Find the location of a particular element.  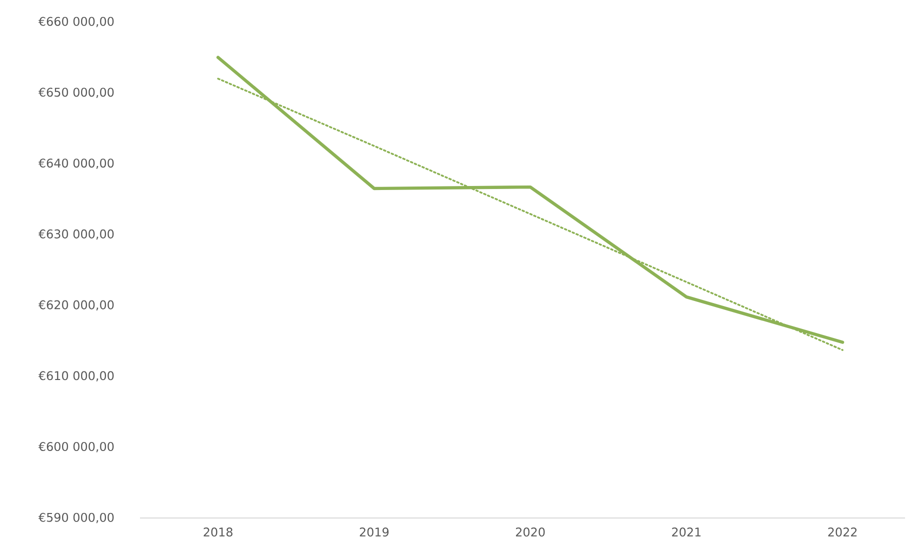

x-tick-label: 2019 is located at coordinates (374, 532).